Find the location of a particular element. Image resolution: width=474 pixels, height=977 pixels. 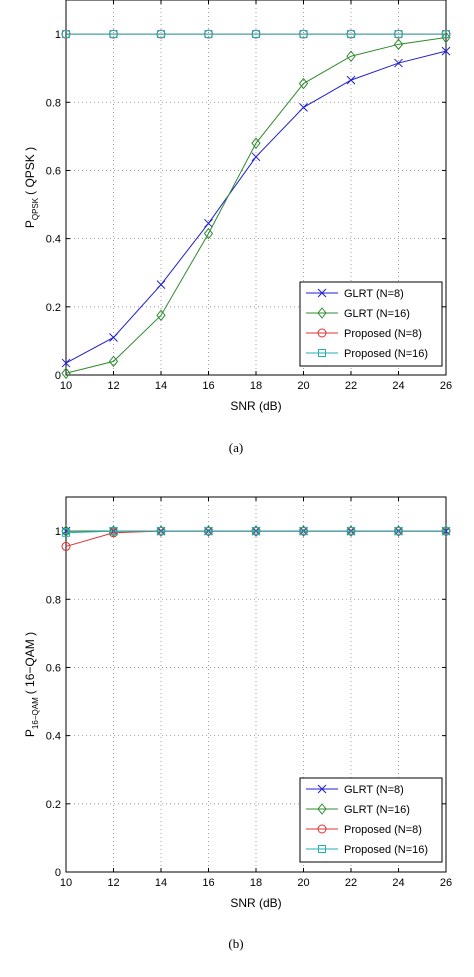

y-axis-label-tail: ( 16−QAM ) is located at coordinates (30, 663).